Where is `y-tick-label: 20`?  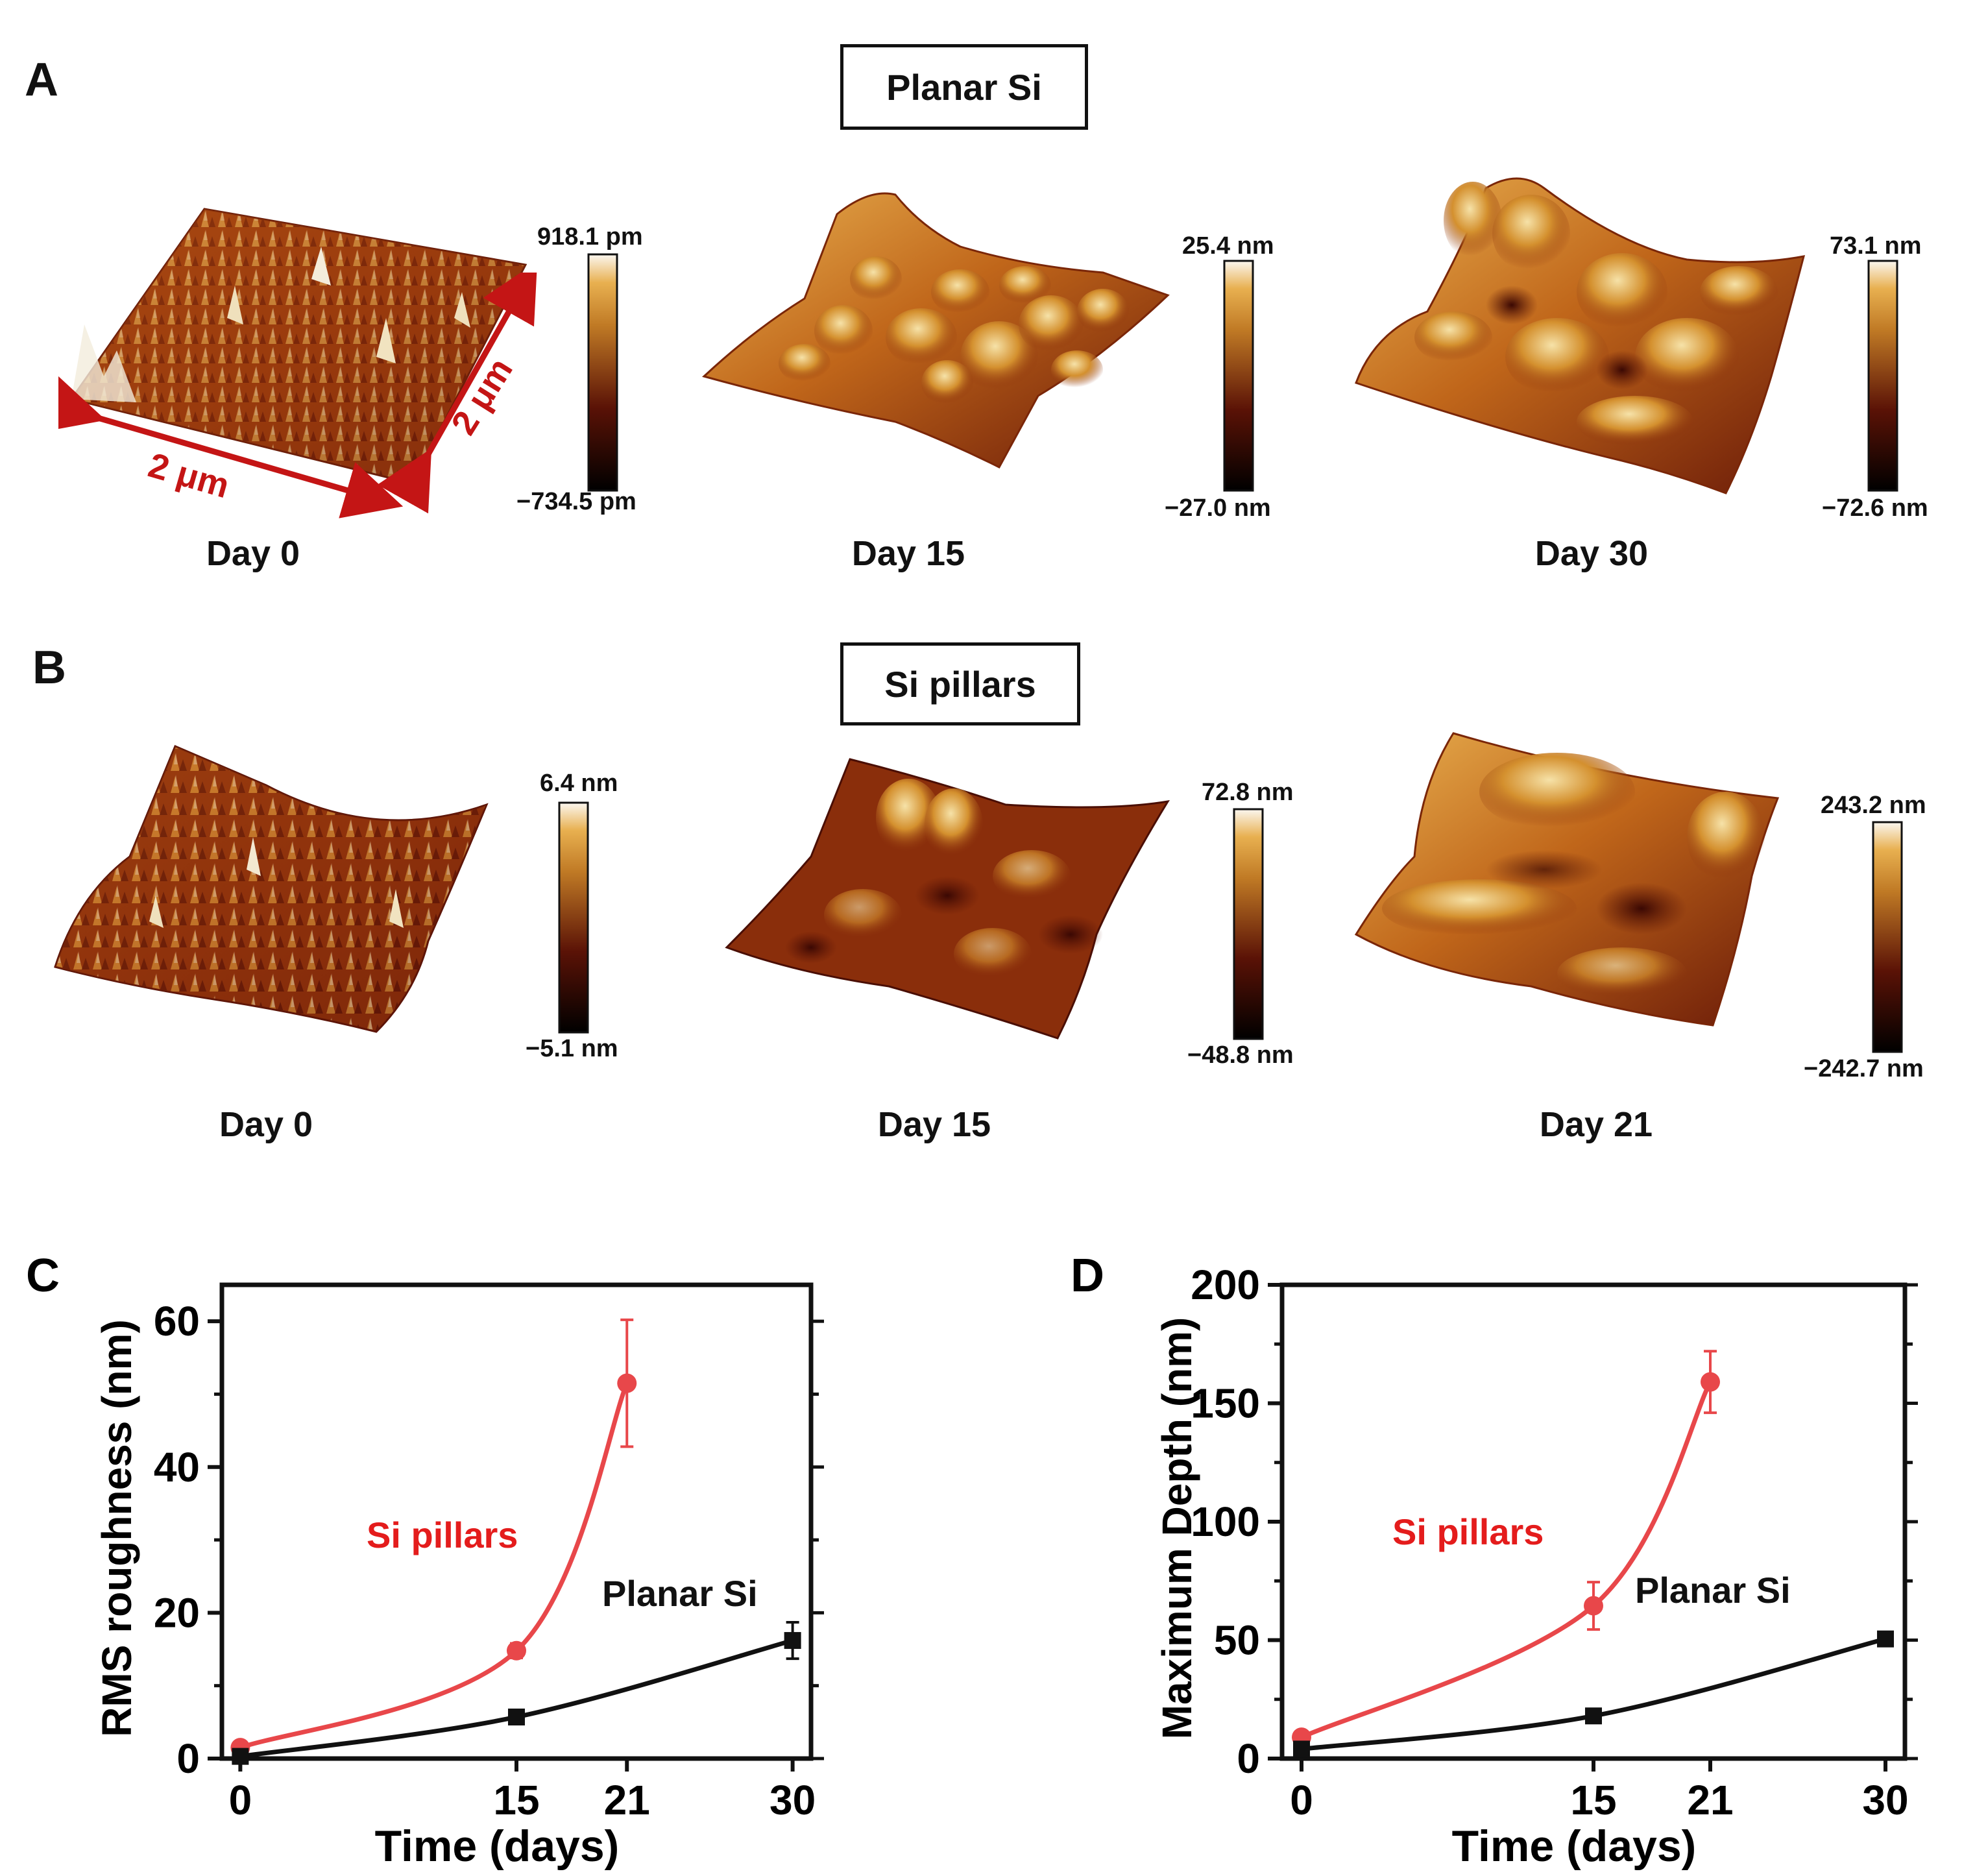 y-tick-label: 20 is located at coordinates (177, 1612).